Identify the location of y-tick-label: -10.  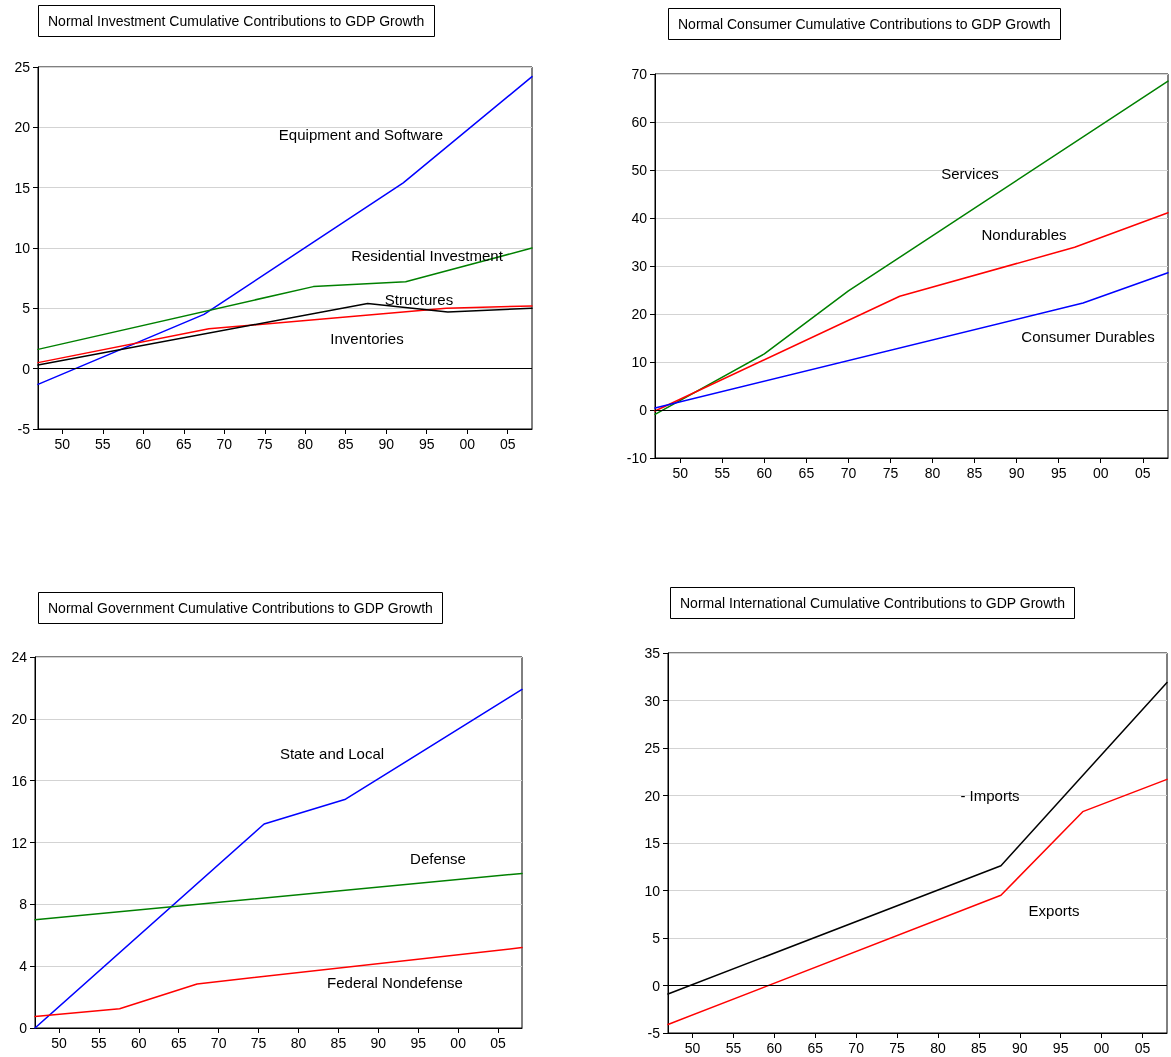
(637, 458).